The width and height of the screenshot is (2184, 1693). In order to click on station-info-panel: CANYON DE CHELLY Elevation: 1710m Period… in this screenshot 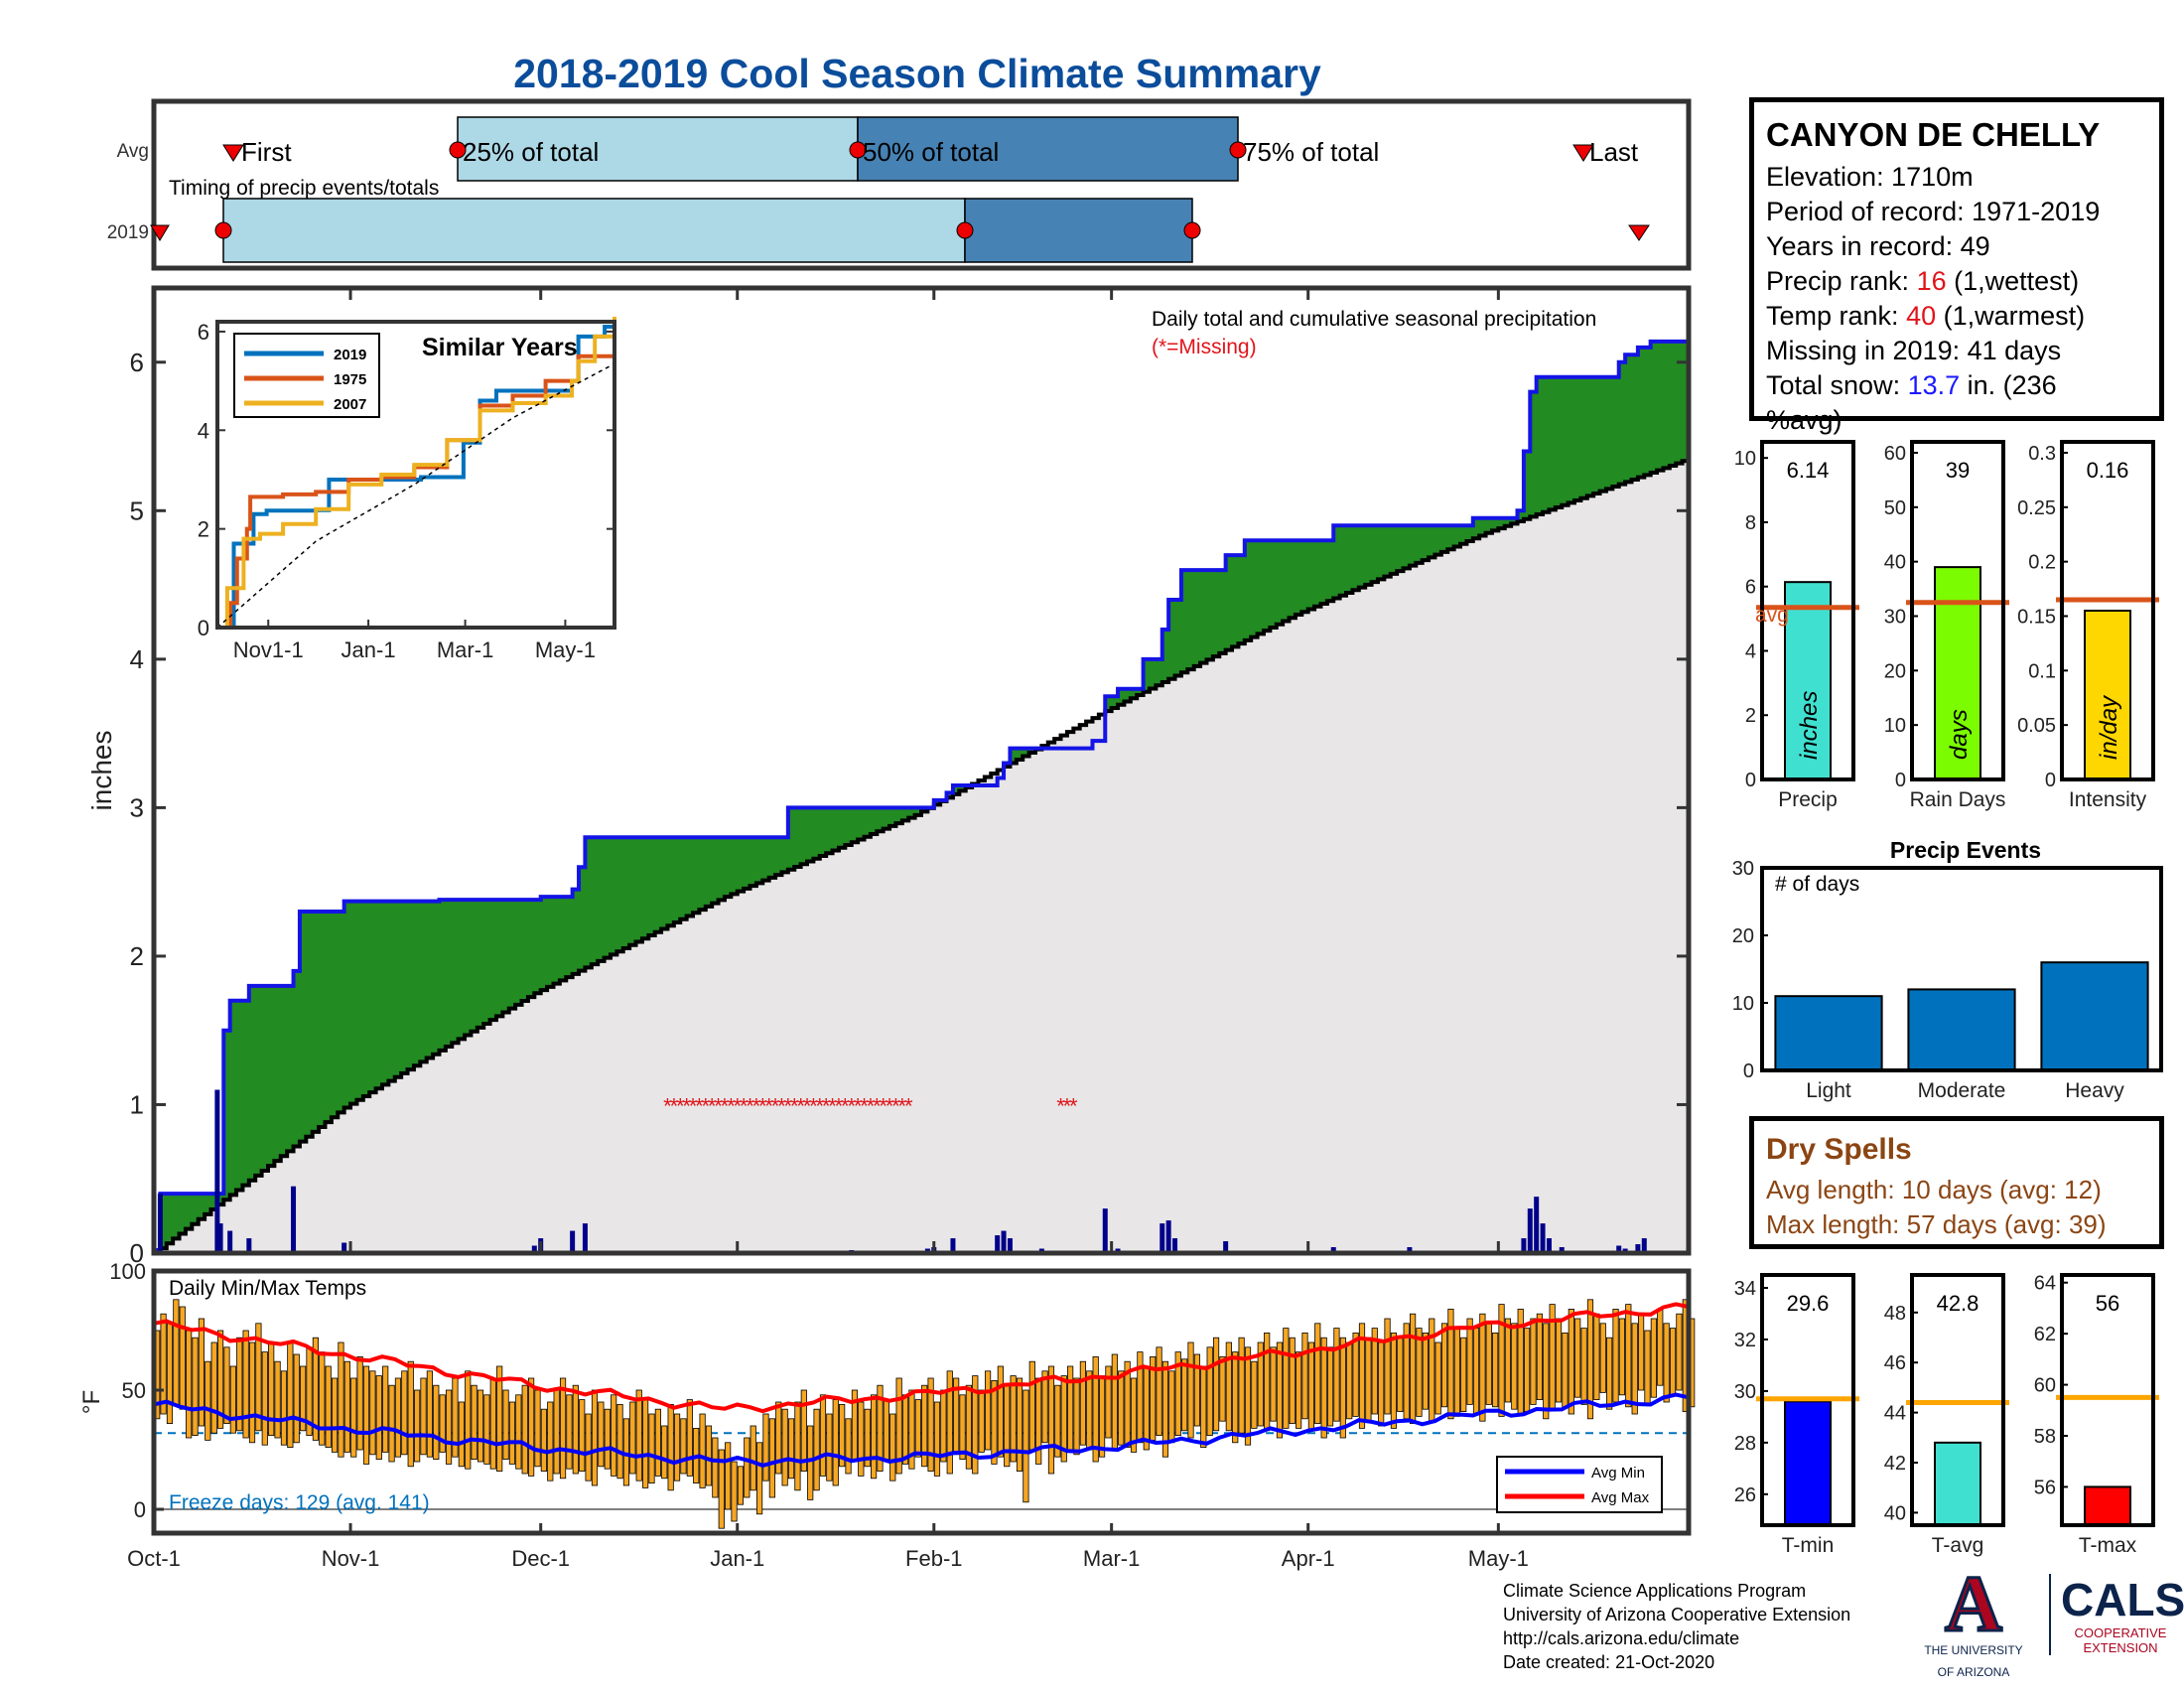, I will do `click(1956, 266)`.